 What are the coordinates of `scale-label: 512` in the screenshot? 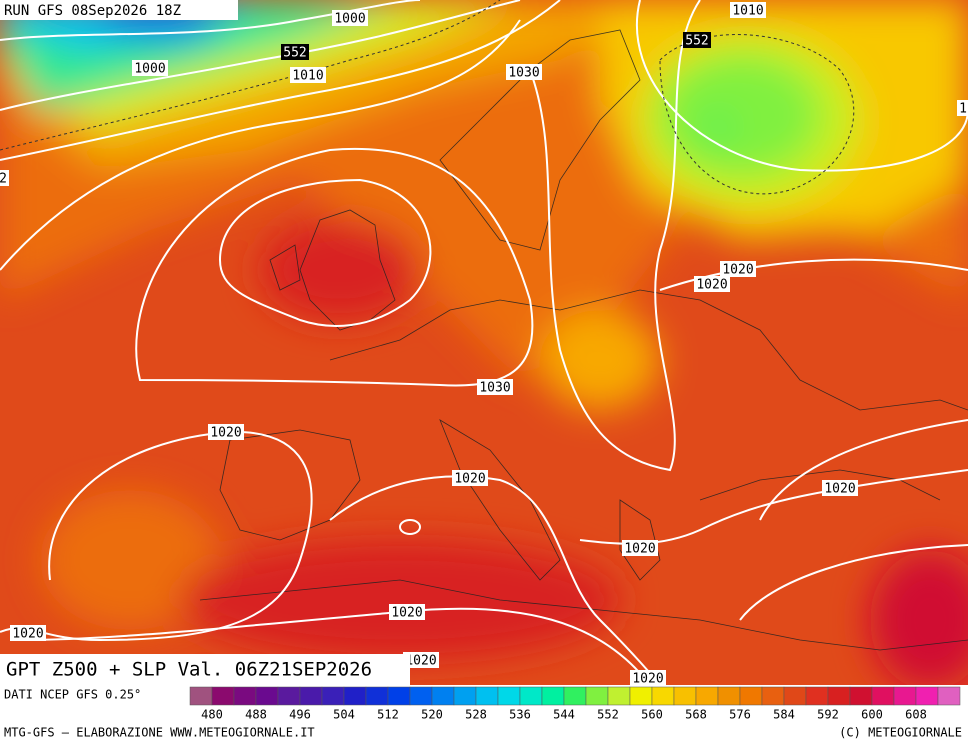 It's located at (388, 715).